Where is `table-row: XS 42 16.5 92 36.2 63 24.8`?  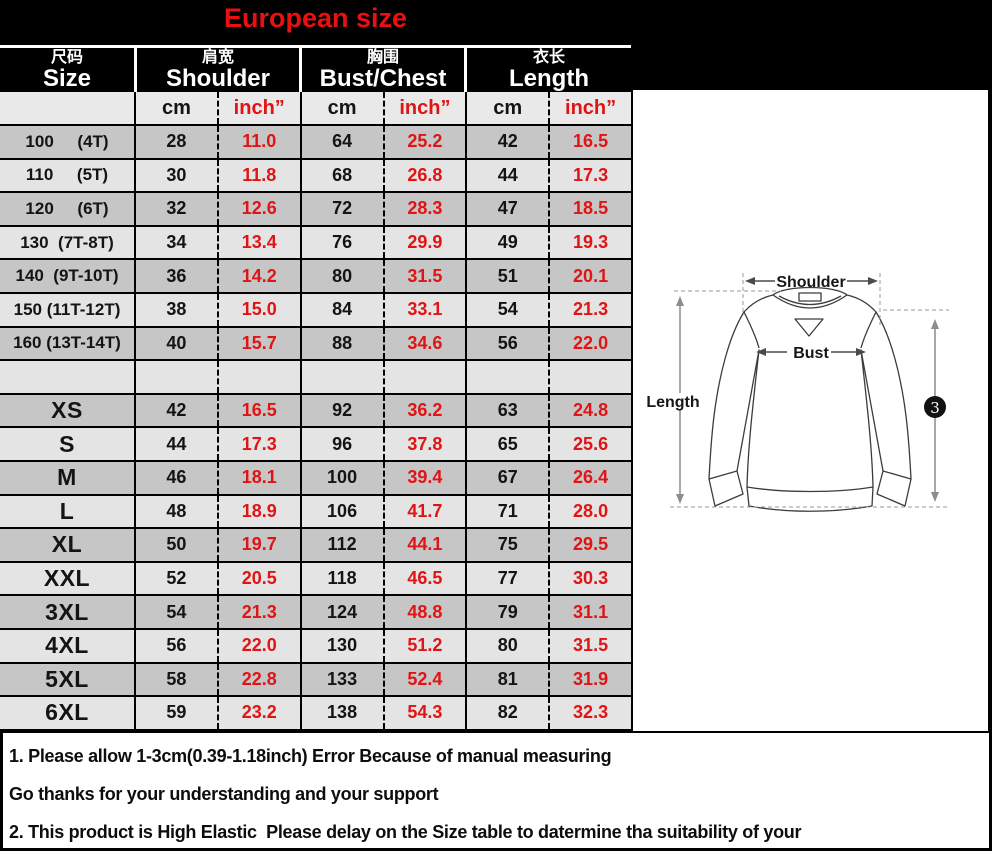 table-row: XS 42 16.5 92 36.2 63 24.8 is located at coordinates (315, 411).